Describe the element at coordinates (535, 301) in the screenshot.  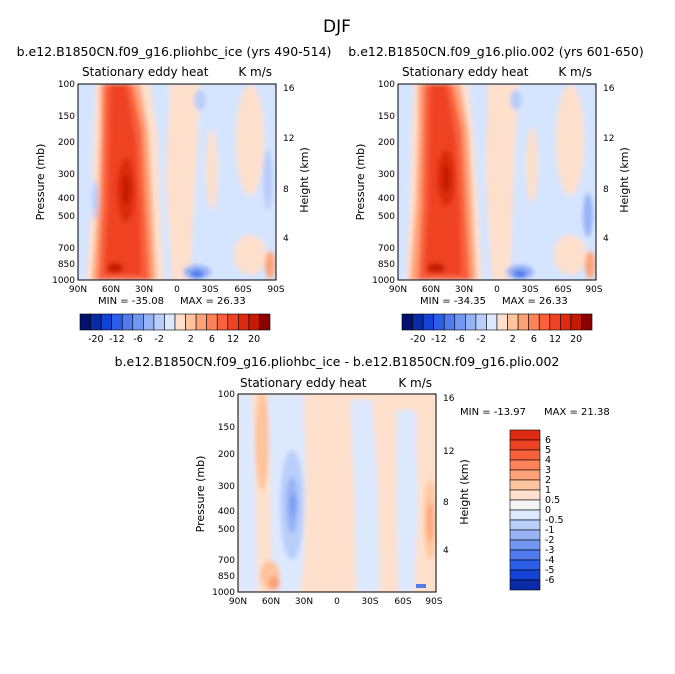
I see `panel-2-max-label: MAX = 26.33` at that location.